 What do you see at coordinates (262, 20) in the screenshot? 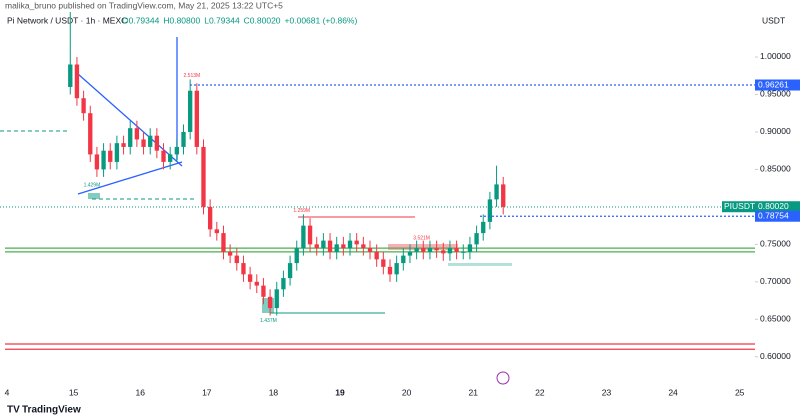
I see `ohlc-value: C0.80020` at bounding box center [262, 20].